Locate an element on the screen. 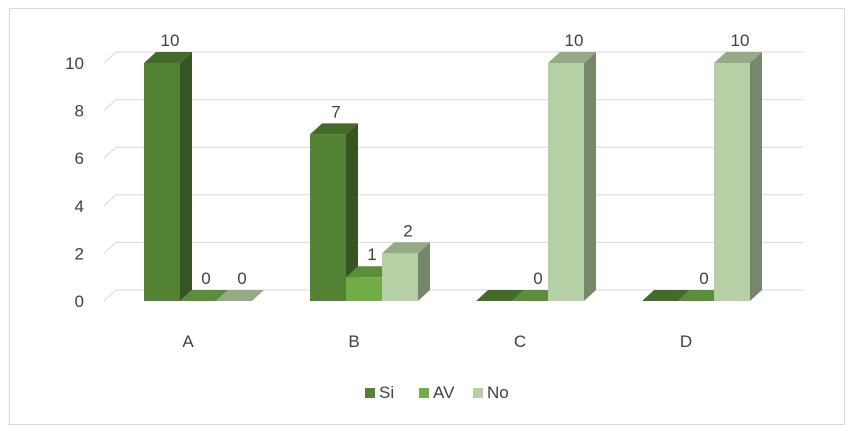  bar-A-AV is located at coordinates (204, 295).